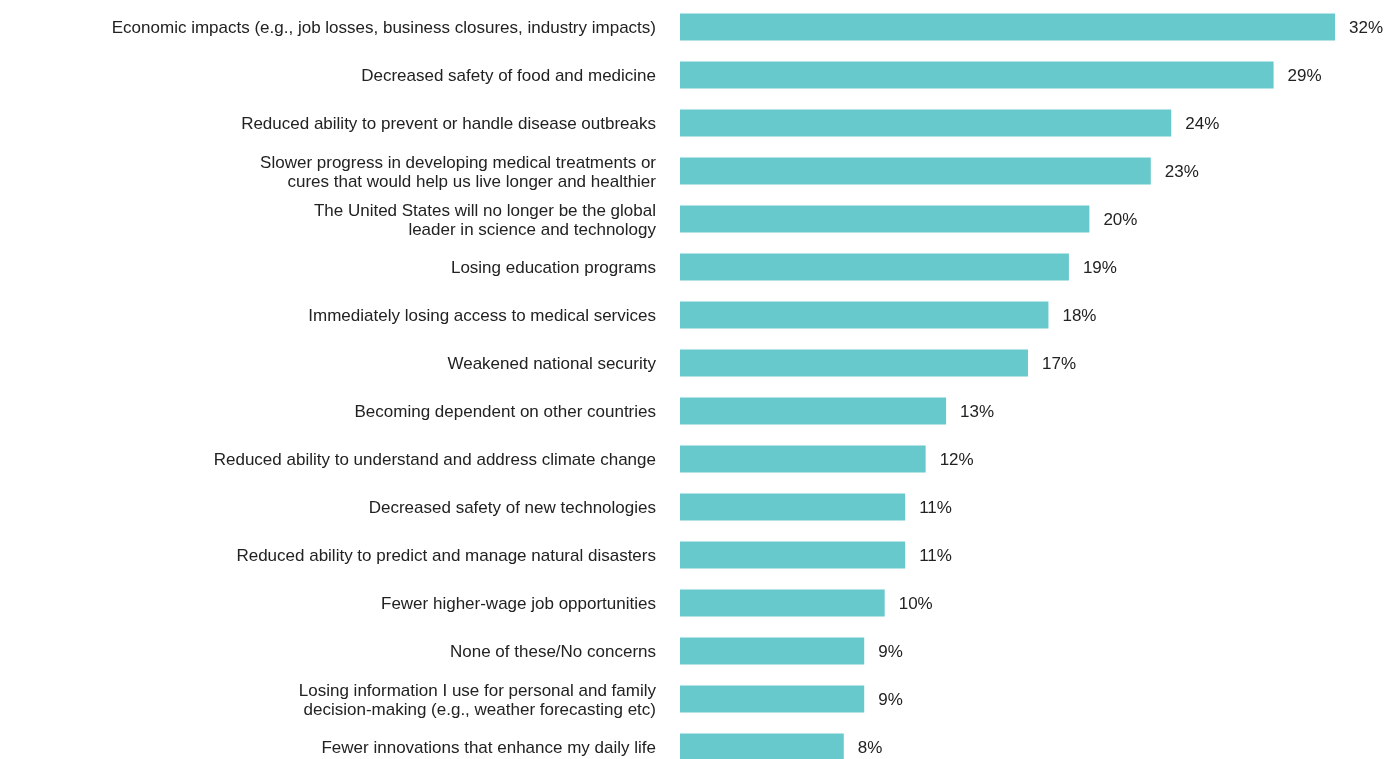 The height and width of the screenshot is (759, 1390). What do you see at coordinates (870, 747) in the screenshot?
I see `data-label: 8%` at bounding box center [870, 747].